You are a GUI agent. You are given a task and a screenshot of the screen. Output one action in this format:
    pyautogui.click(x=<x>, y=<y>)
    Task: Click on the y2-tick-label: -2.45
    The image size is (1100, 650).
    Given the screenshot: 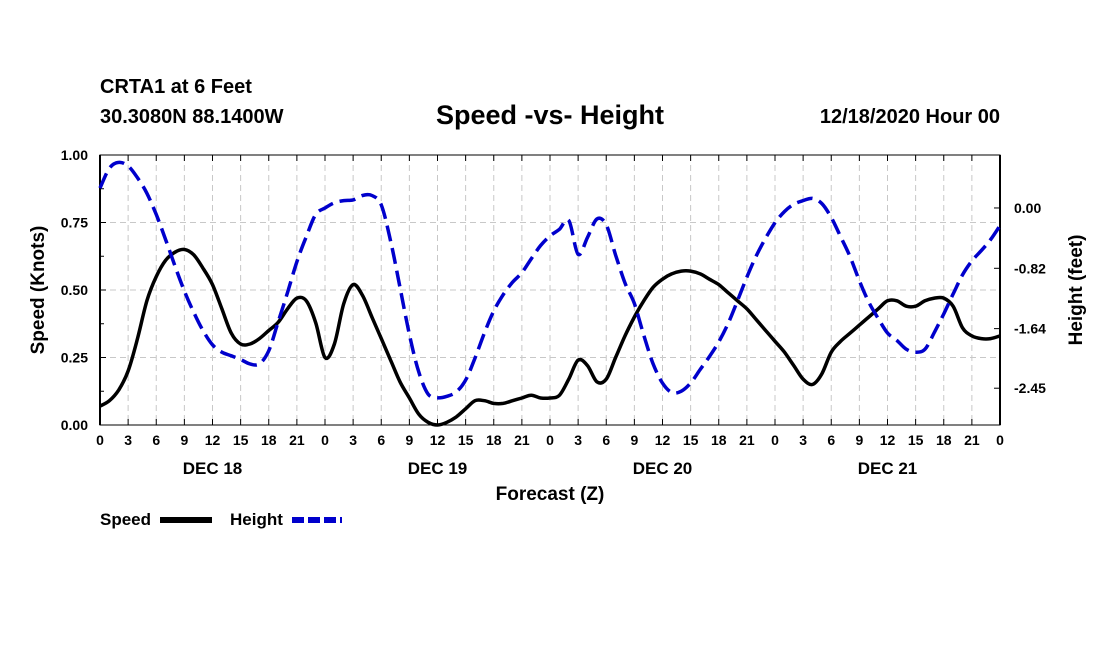 What is the action you would take?
    pyautogui.click(x=1030, y=388)
    